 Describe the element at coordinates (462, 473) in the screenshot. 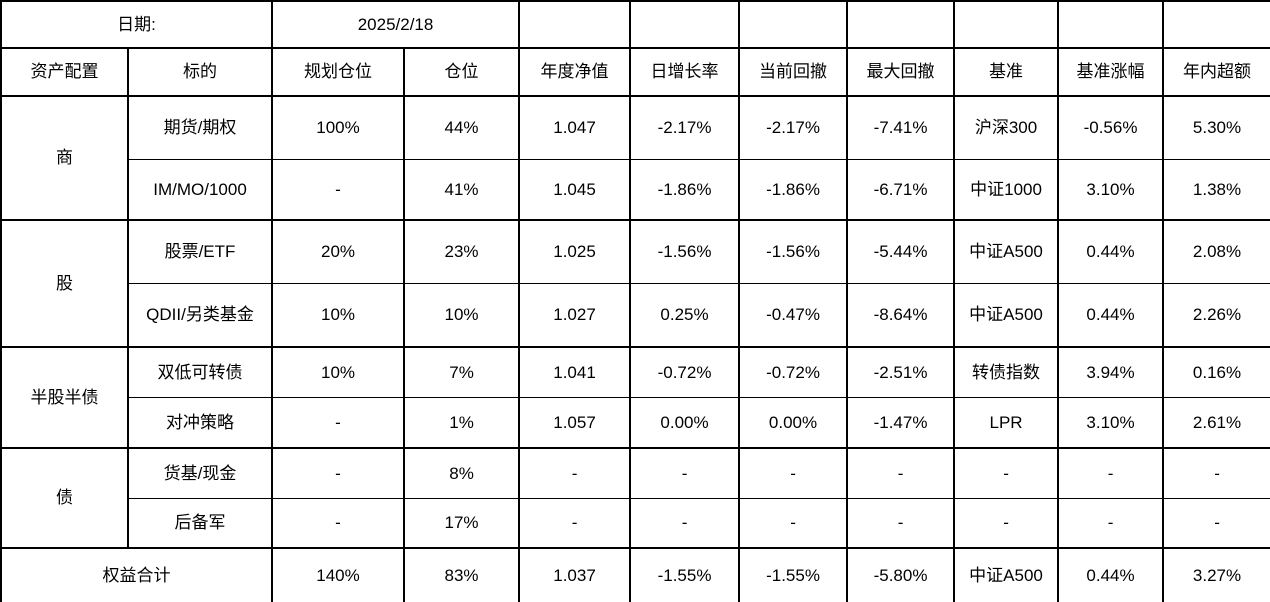

I see `cell-position: 8%` at that location.